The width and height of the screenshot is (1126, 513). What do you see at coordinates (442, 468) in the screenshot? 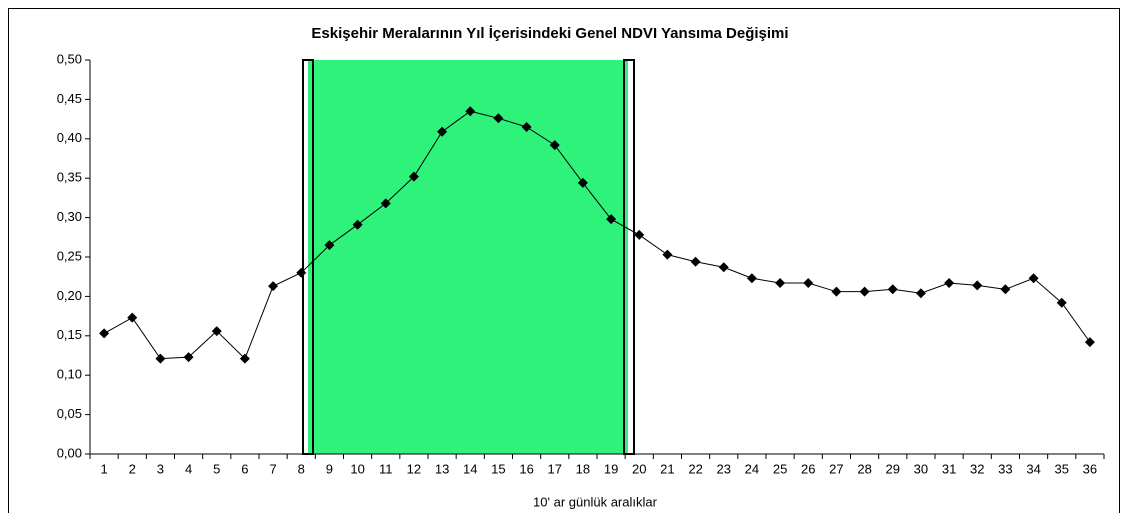
I see `x-tick-label: 13` at bounding box center [442, 468].